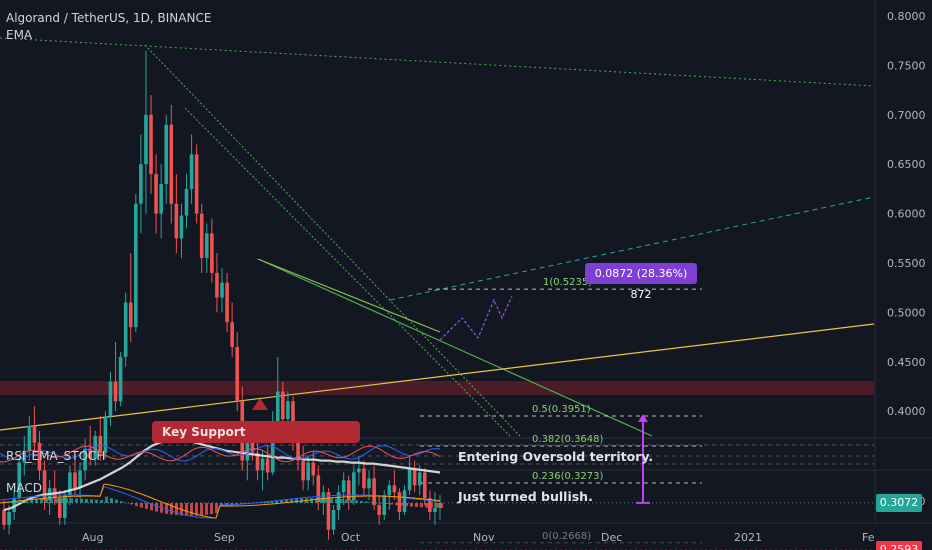 The width and height of the screenshot is (932, 550). Describe the element at coordinates (643, 418) in the screenshot. I see `measure-arrowhead` at that location.